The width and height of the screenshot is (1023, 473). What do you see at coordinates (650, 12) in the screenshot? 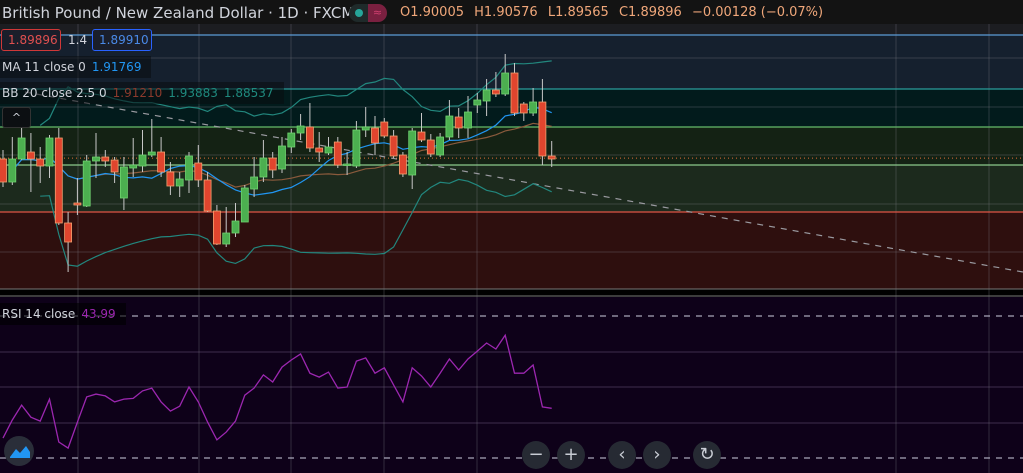
I see `close-value: C1.89896` at bounding box center [650, 12].